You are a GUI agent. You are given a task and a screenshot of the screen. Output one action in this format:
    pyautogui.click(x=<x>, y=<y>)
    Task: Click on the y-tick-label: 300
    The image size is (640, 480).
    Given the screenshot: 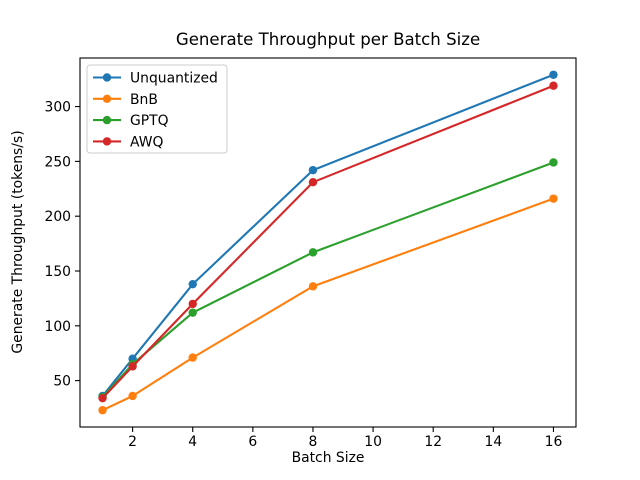 What is the action you would take?
    pyautogui.click(x=57, y=108)
    